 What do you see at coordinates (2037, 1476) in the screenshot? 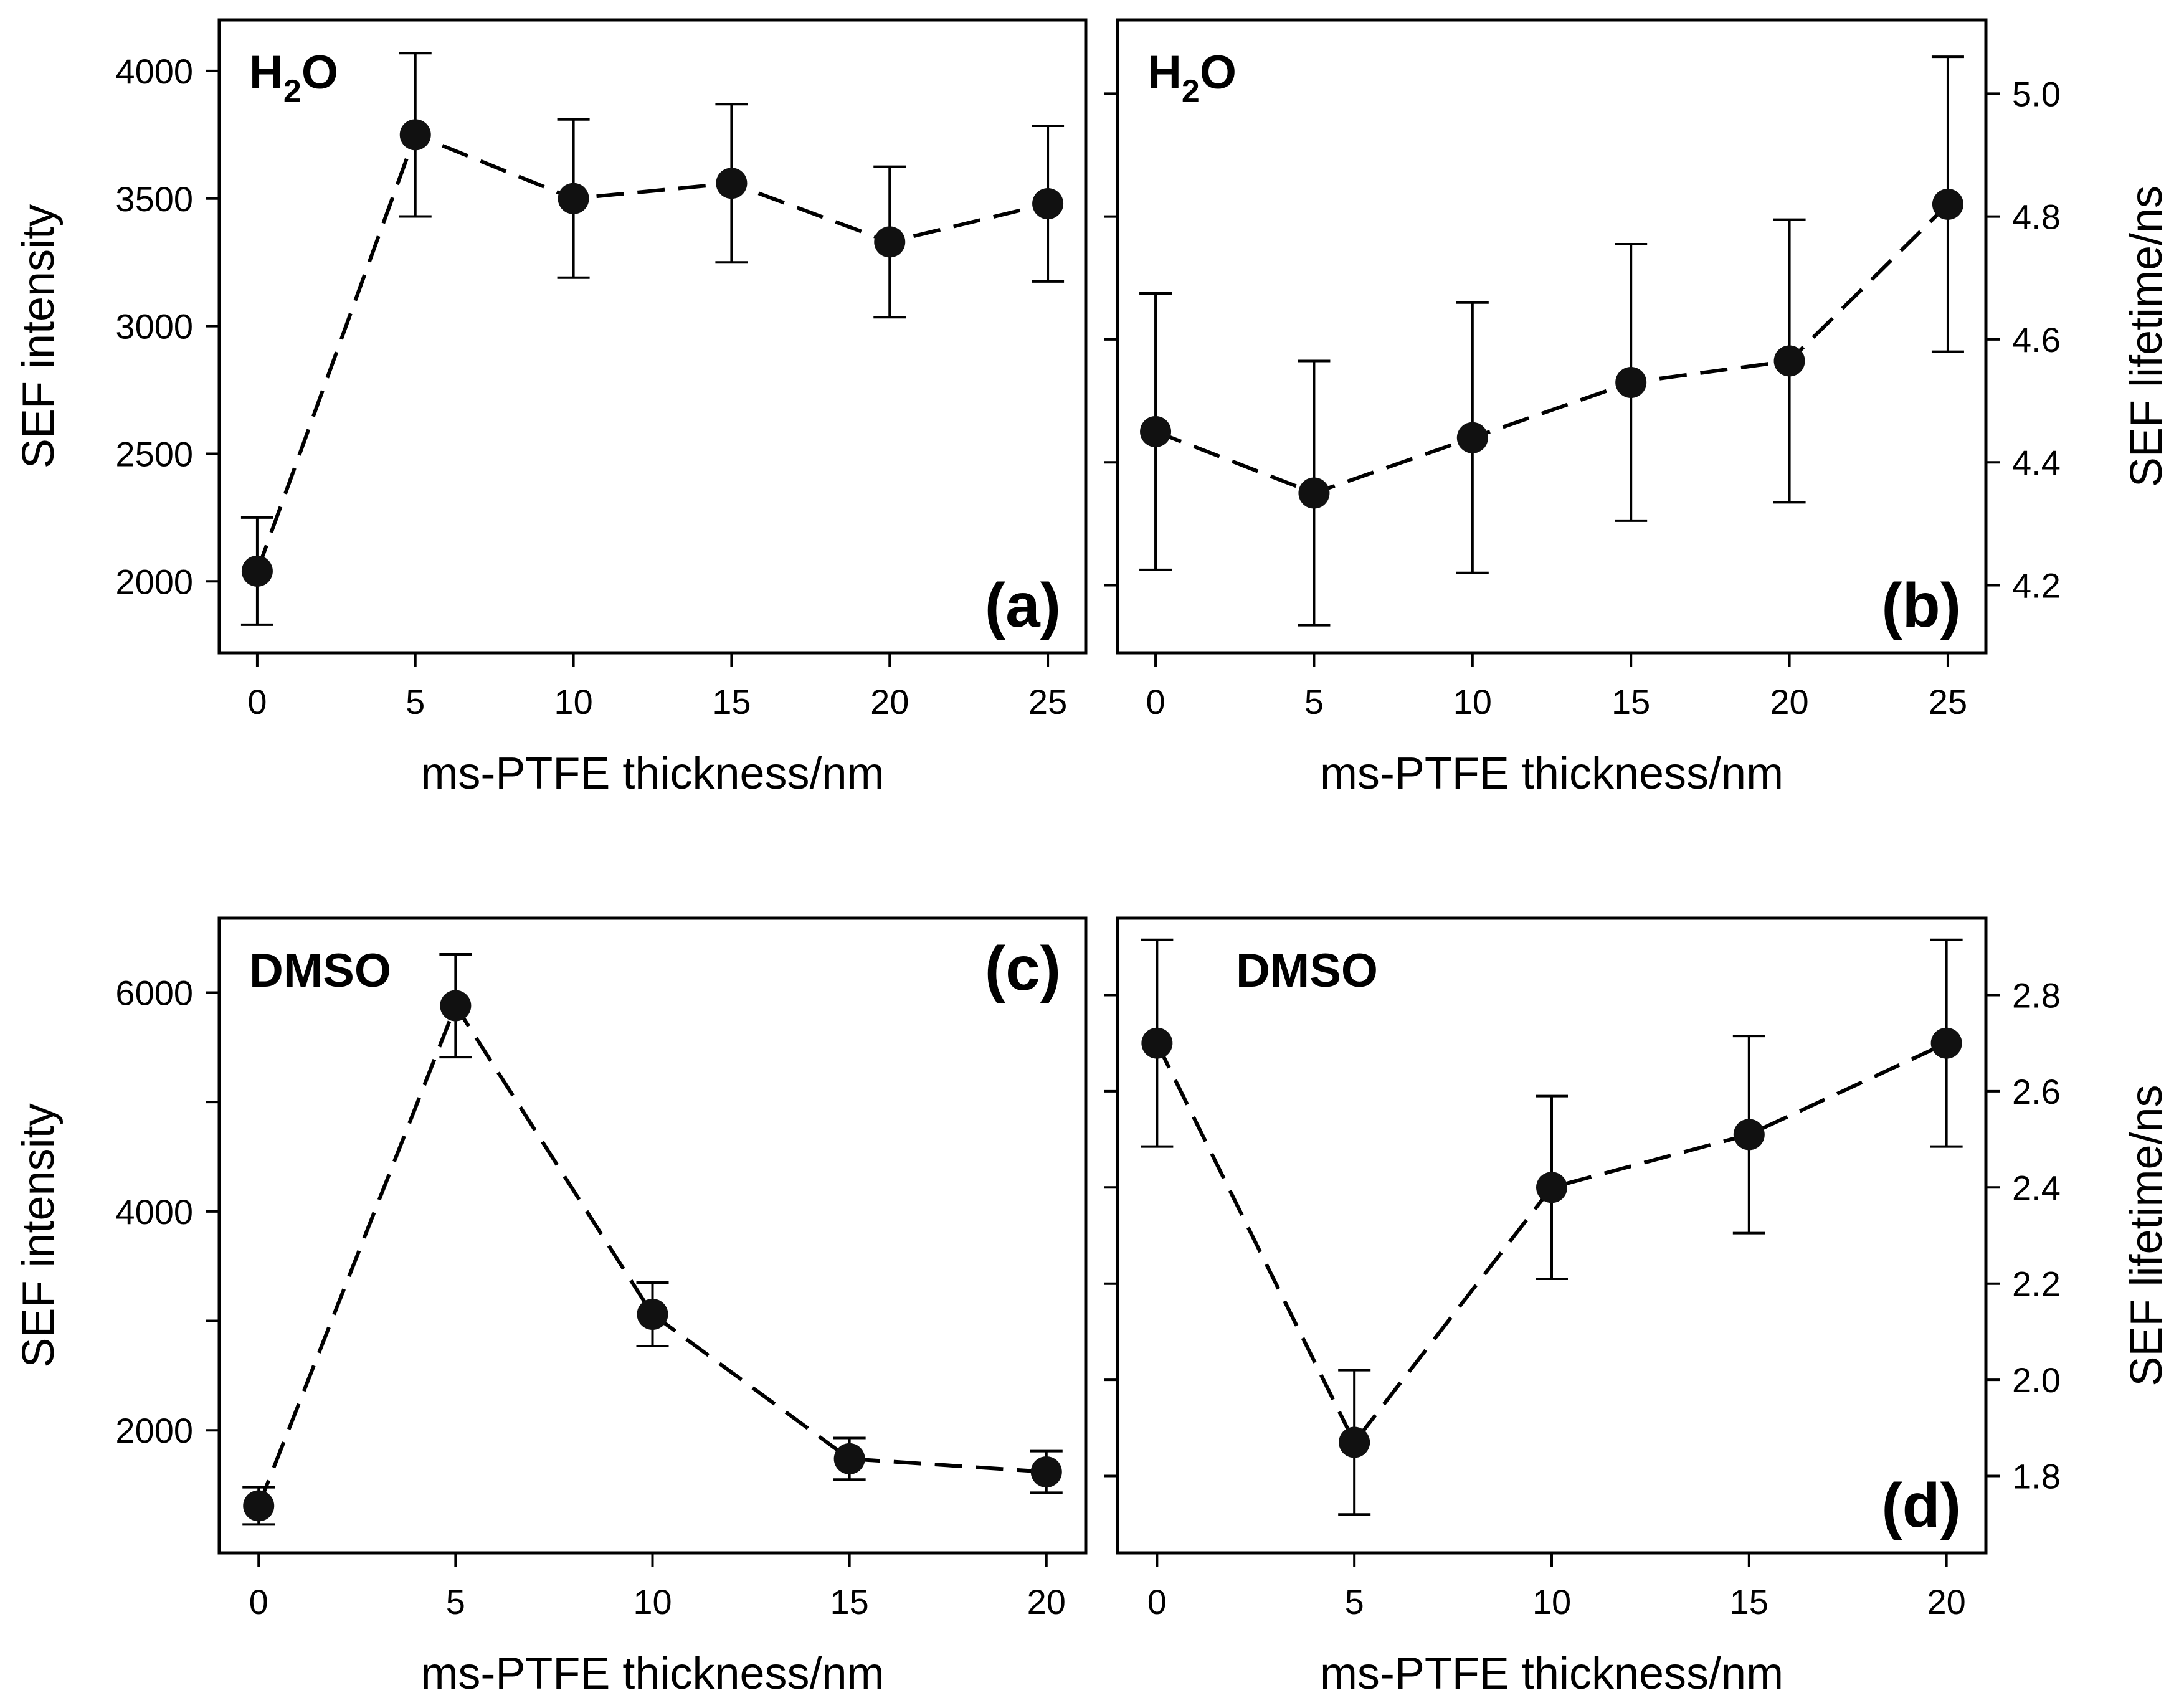
I see `y-tick-label: 1.8` at bounding box center [2037, 1476].